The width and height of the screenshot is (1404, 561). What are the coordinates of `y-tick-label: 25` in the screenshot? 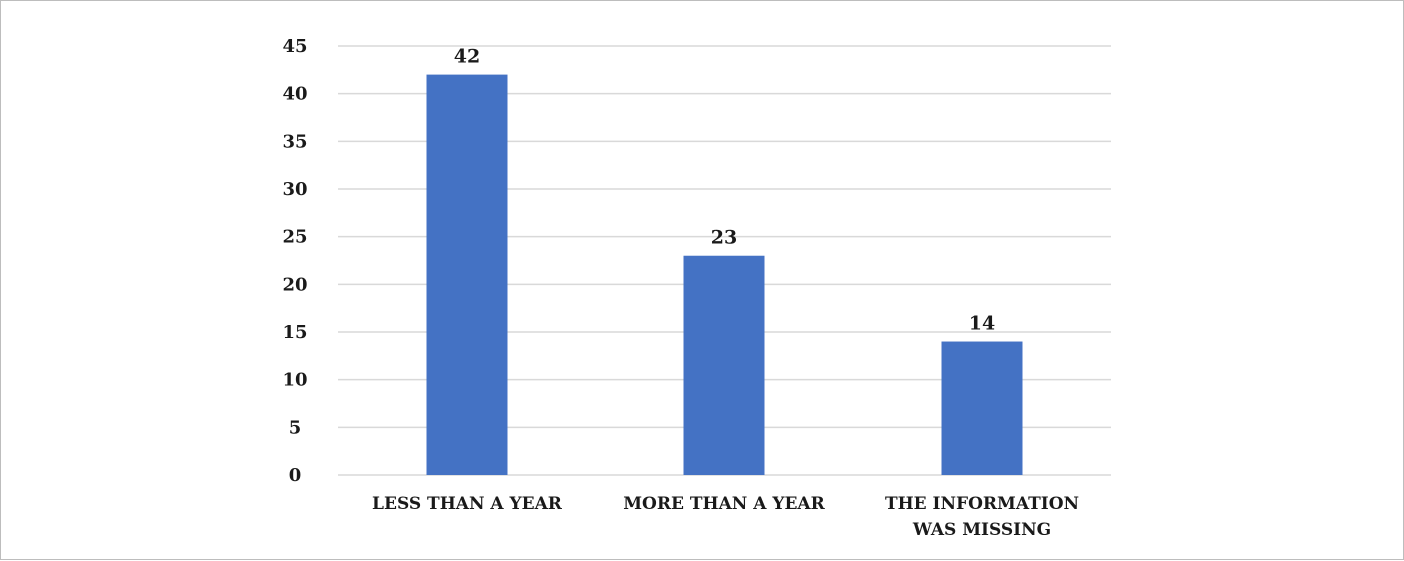 It's located at (294, 237).